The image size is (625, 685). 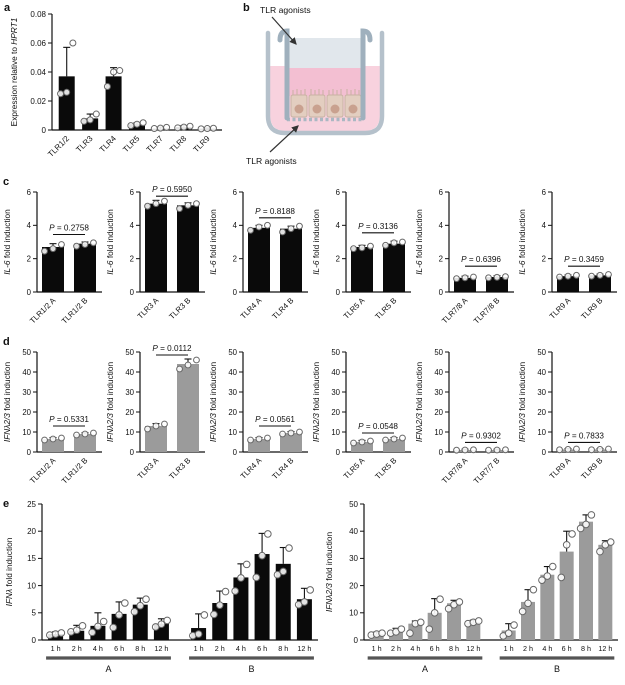 I want to click on x-tick-label: TLR5, so click(x=131, y=144).